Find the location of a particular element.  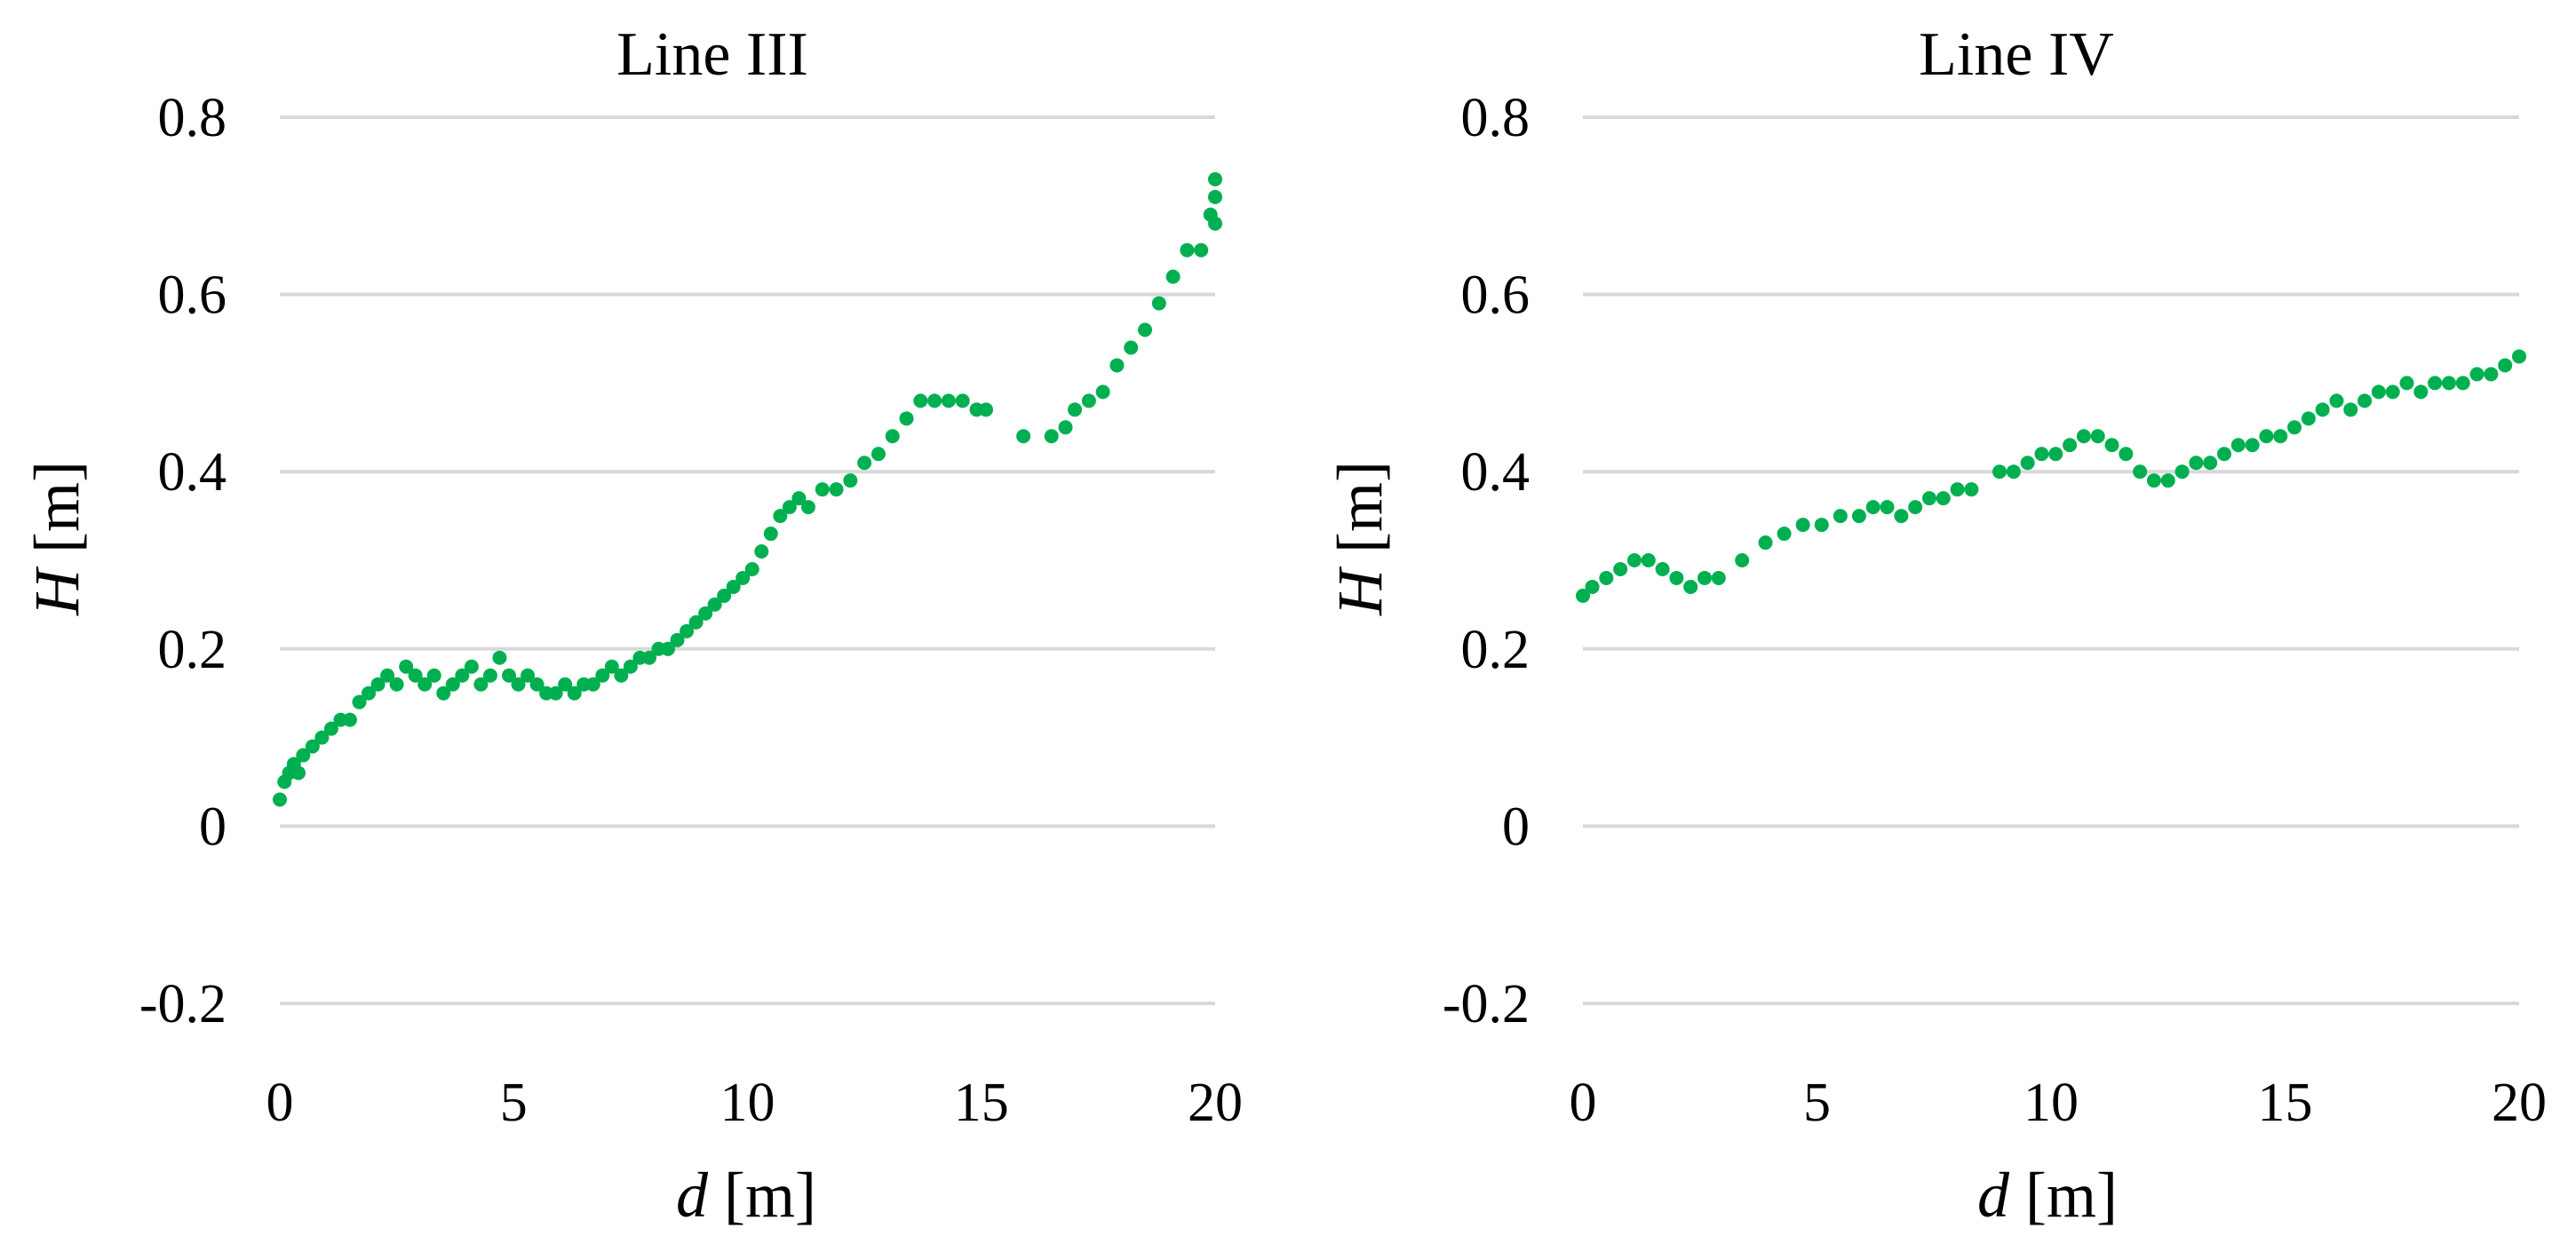

x-tick-labels: 0 5 10 15 20 is located at coordinates (755, 1103).